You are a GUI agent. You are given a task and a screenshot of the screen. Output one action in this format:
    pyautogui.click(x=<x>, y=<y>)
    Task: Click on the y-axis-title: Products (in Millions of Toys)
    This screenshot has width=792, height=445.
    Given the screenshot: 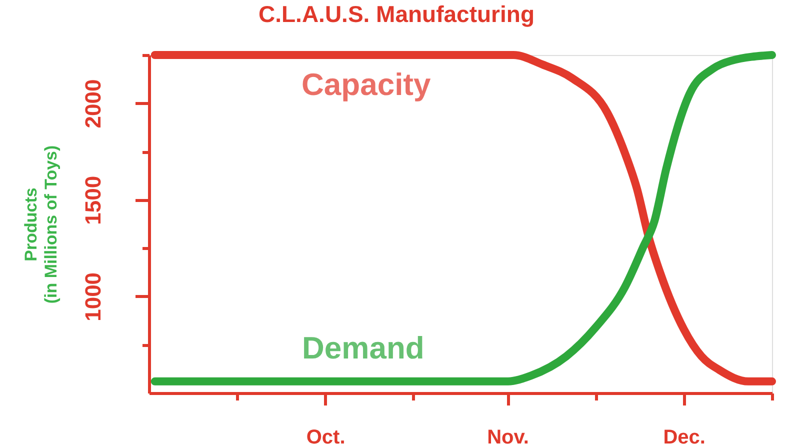 What is the action you would take?
    pyautogui.click(x=41, y=224)
    